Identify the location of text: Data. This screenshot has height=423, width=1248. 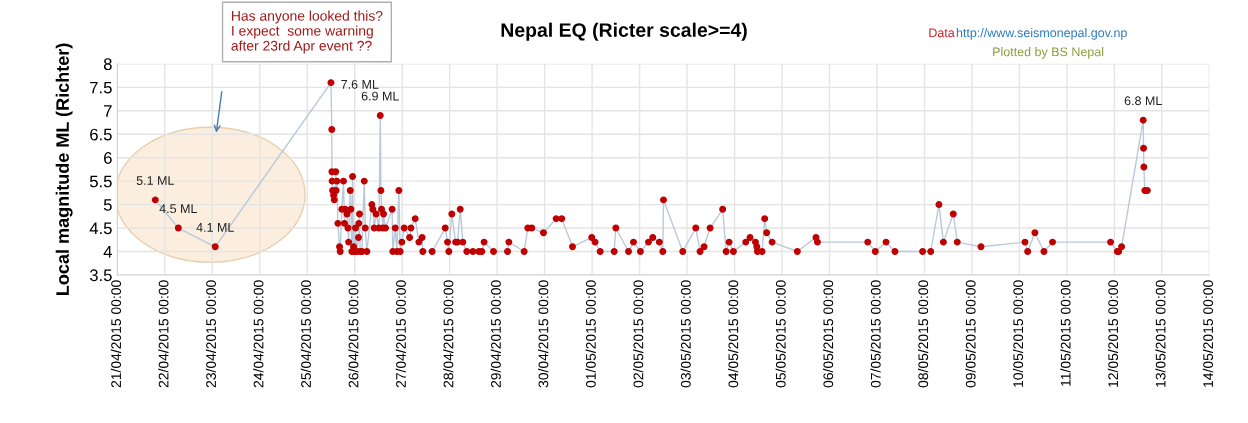
(942, 33).